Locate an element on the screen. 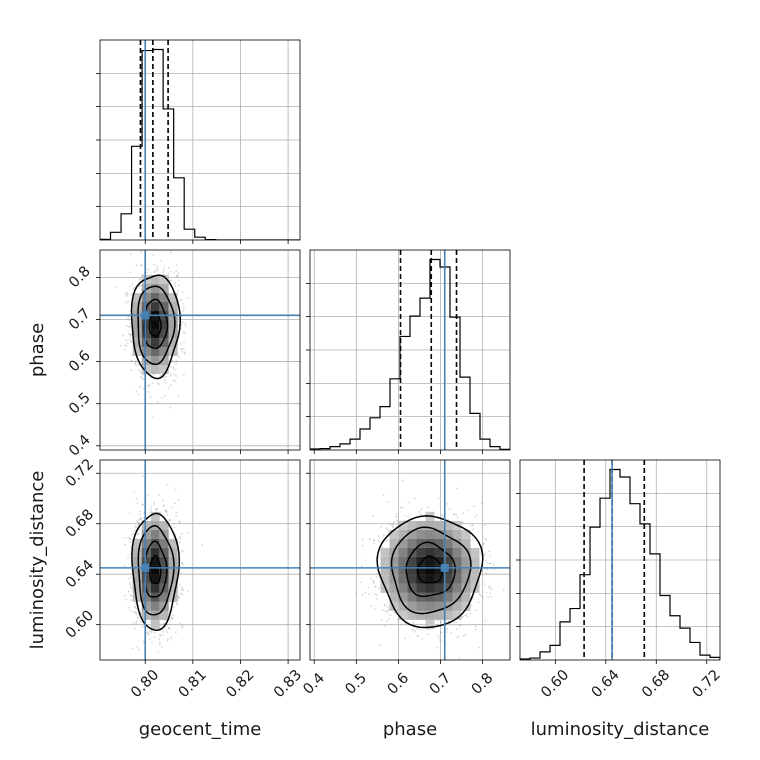  hist-panel-geocent_time is located at coordinates (198, 140).